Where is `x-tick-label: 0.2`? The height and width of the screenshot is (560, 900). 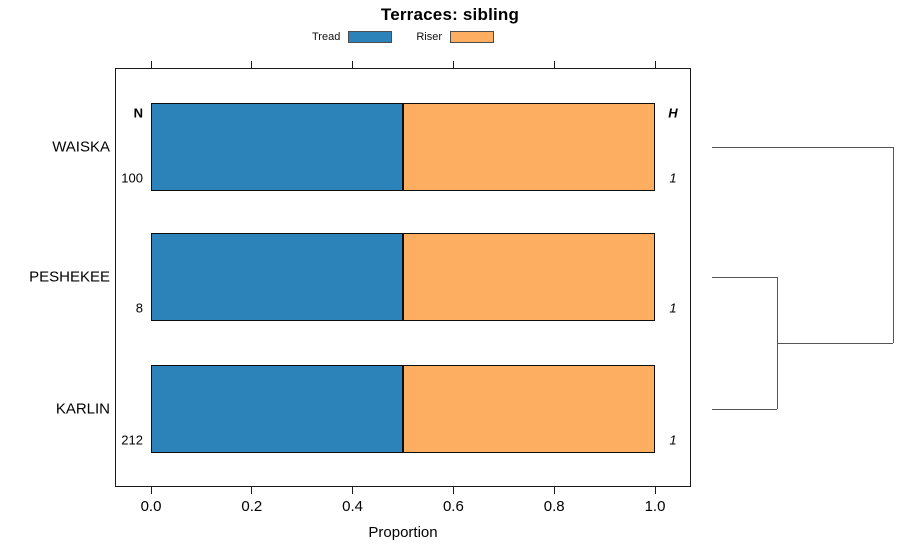 x-tick-label: 0.2 is located at coordinates (252, 506).